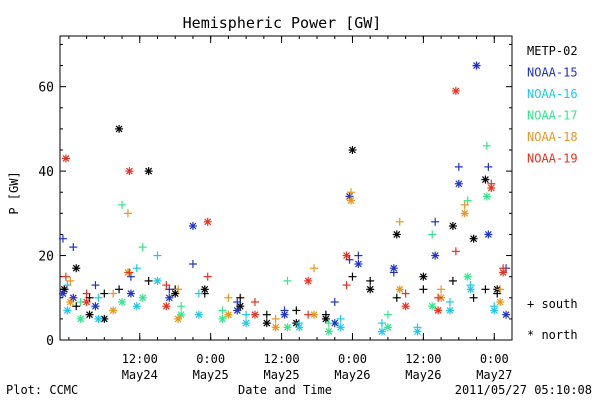 The height and width of the screenshot is (400, 600). Describe the element at coordinates (211, 375) in the screenshot. I see `x-tick-label-date: May25` at that location.